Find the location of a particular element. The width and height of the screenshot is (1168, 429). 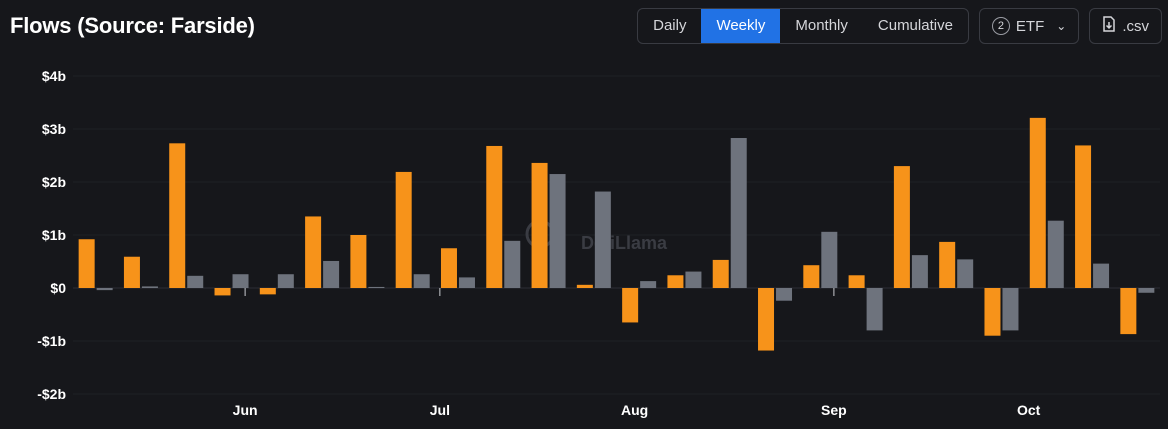

etf-count-badge: 2 is located at coordinates (1000, 26).